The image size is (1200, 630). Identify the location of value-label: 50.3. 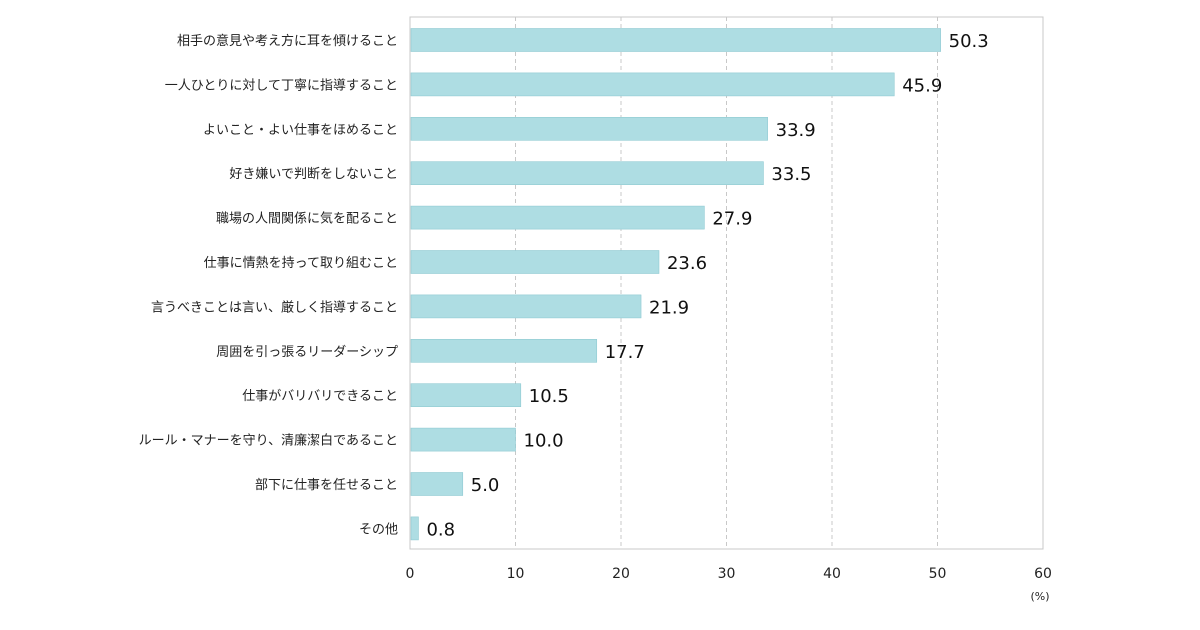
(969, 41).